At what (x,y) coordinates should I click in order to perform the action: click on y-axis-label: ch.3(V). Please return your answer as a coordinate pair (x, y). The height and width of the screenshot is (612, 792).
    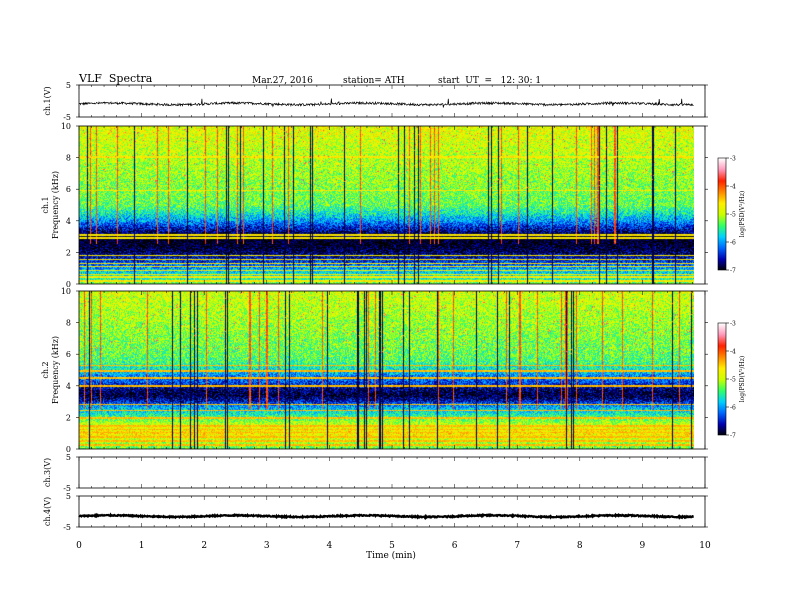
    Looking at the image, I should click on (47, 472).